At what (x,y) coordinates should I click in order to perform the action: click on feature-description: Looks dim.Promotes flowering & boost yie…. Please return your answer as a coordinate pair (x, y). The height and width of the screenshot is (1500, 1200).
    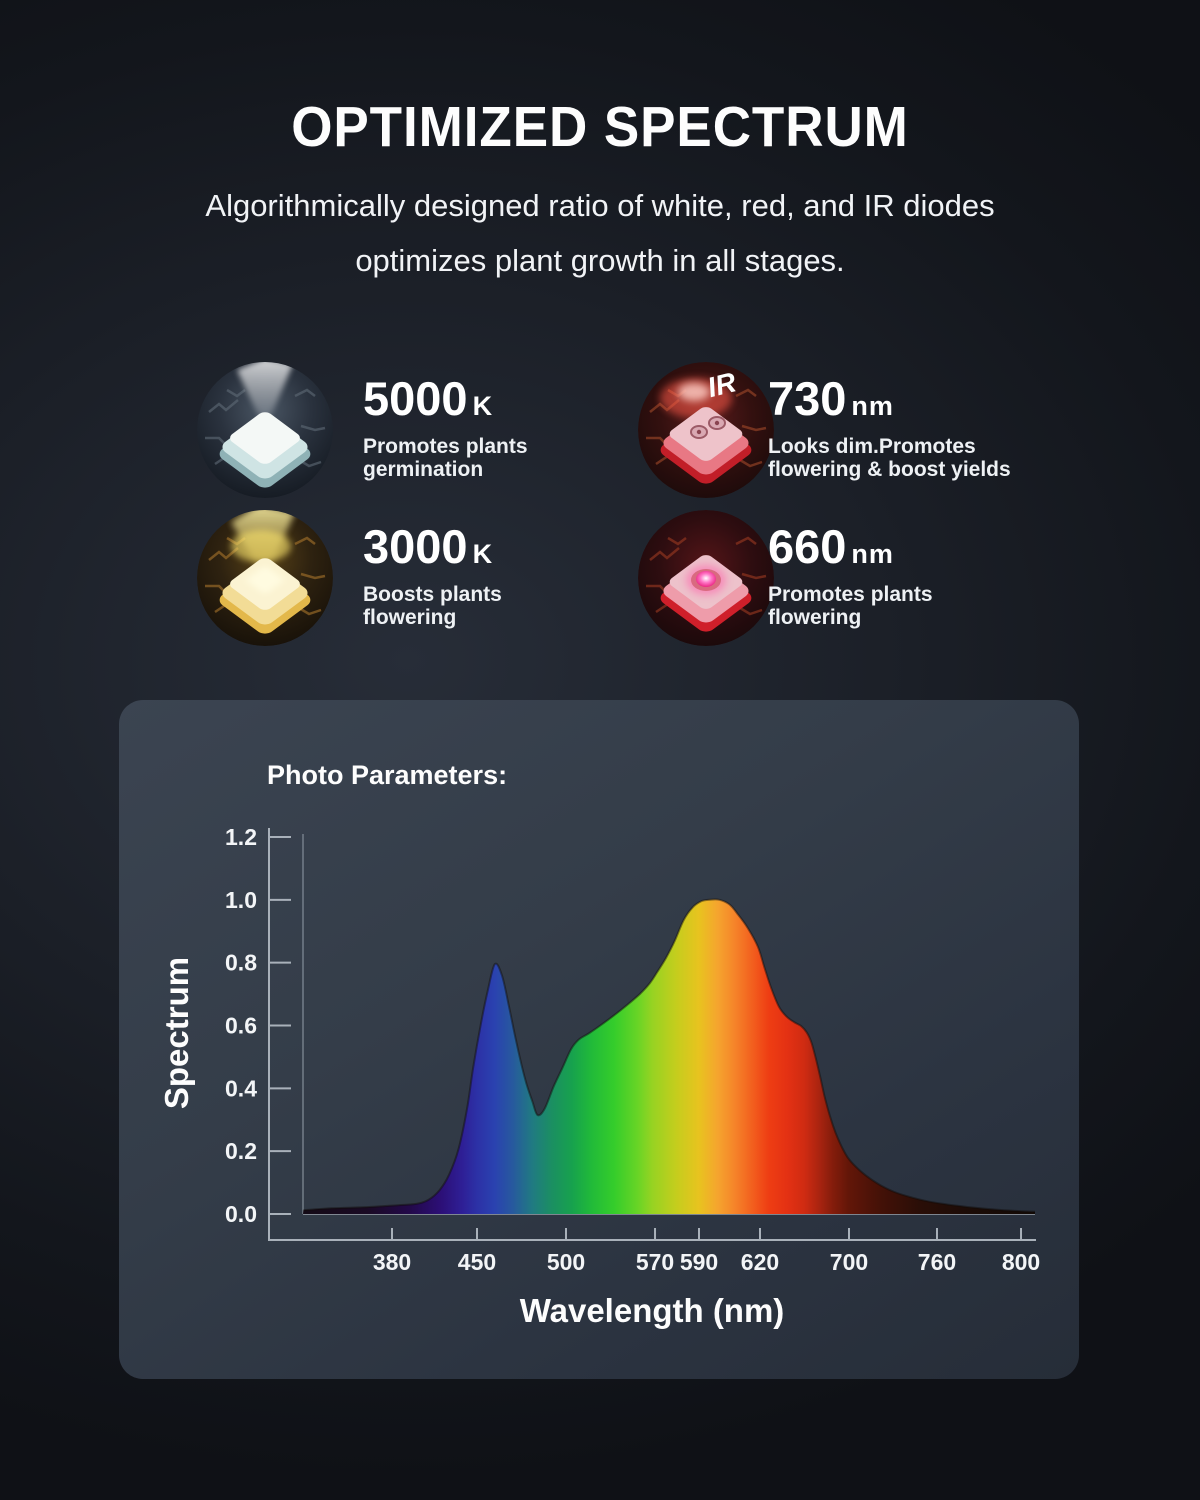
    Looking at the image, I should click on (889, 458).